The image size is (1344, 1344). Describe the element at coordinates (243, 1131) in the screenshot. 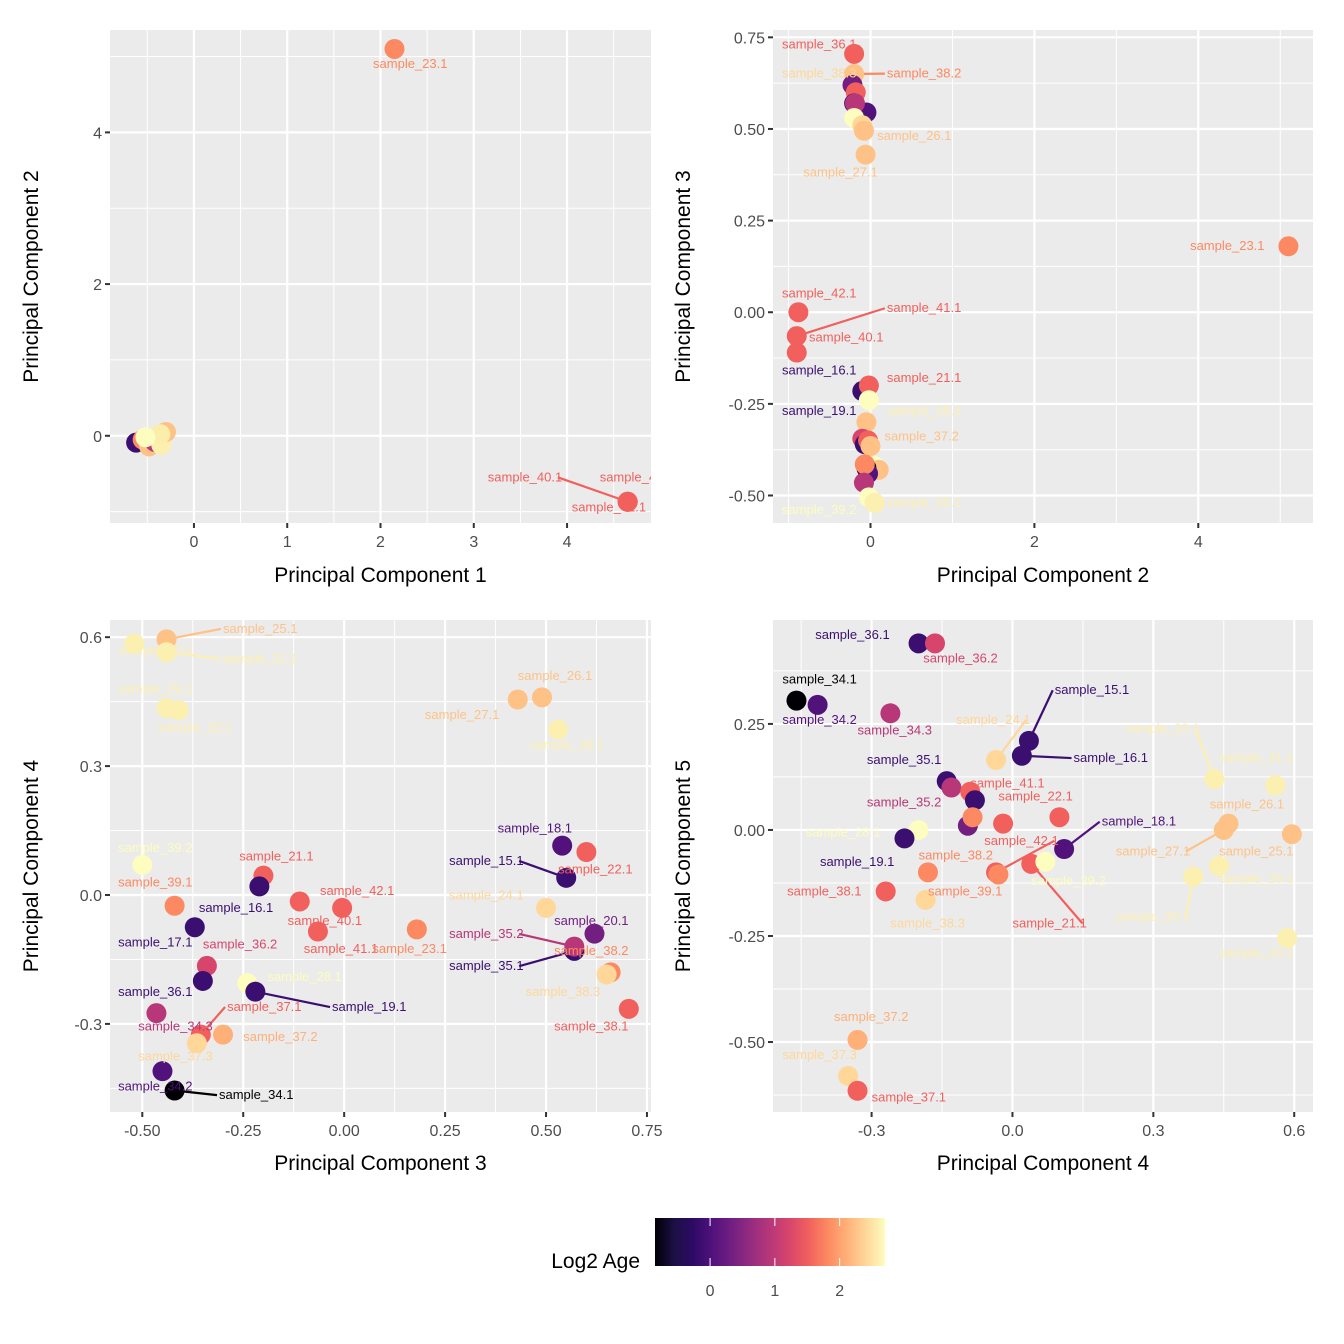

I see `x-tick-label: -0.25` at that location.